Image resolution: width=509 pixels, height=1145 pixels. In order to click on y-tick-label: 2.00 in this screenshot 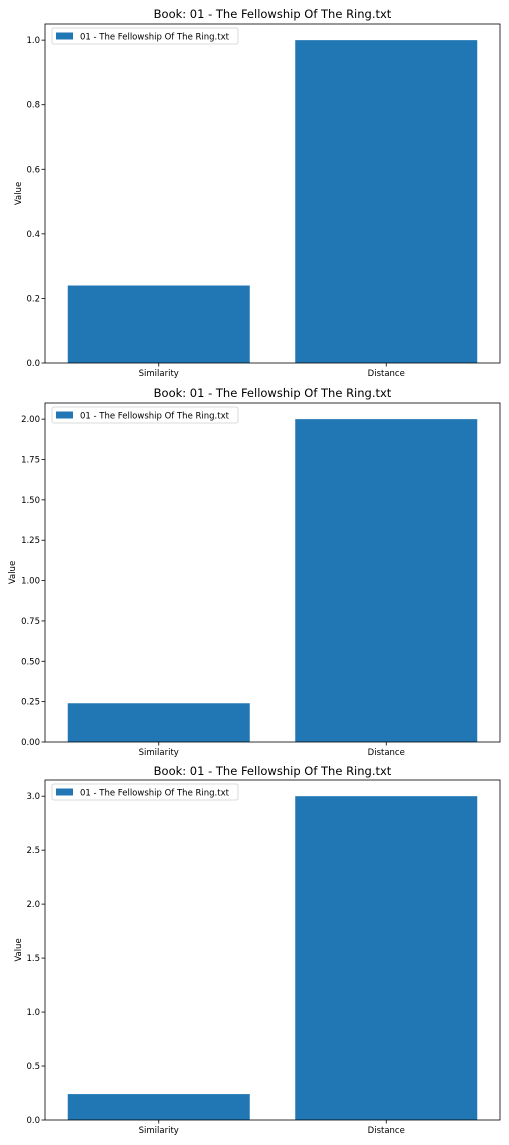, I will do `click(30, 420)`.